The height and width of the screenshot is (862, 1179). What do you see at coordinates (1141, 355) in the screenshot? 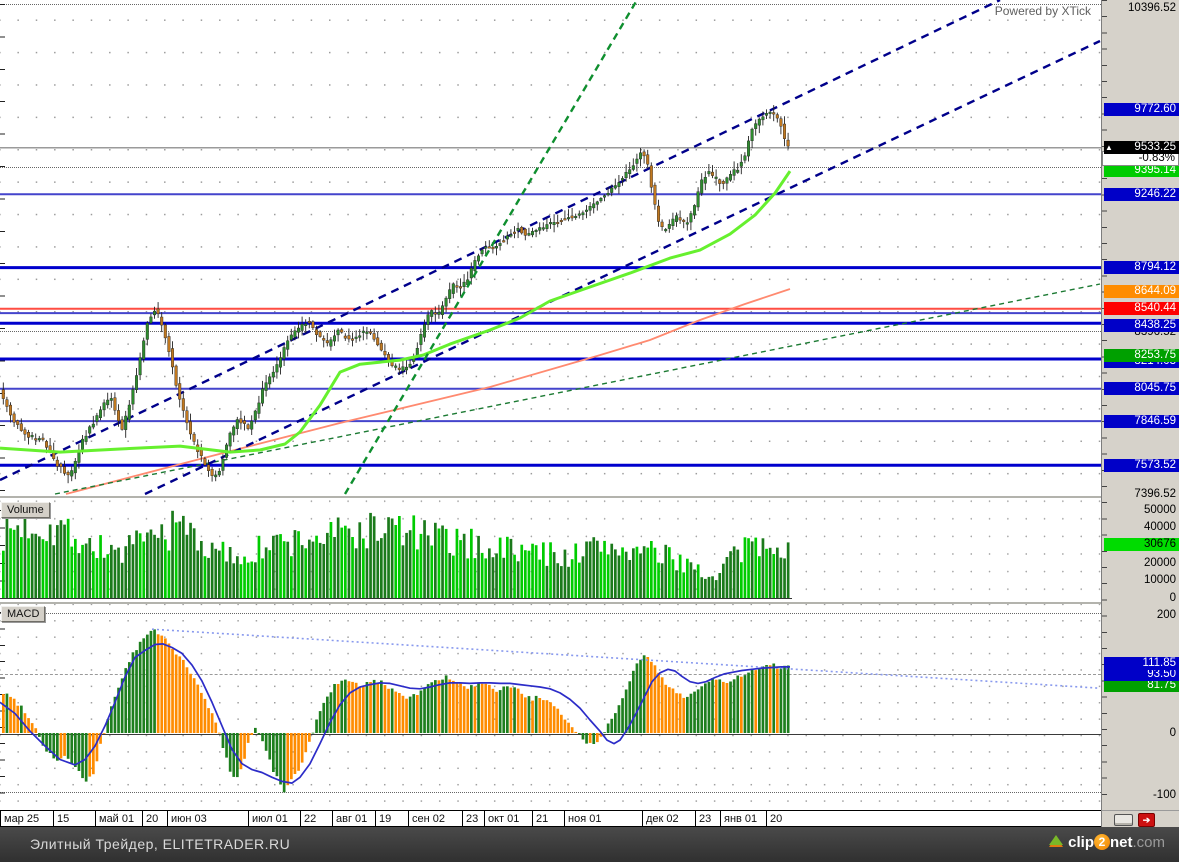
I see `axis-label-8253.75: 8253.75` at bounding box center [1141, 355].